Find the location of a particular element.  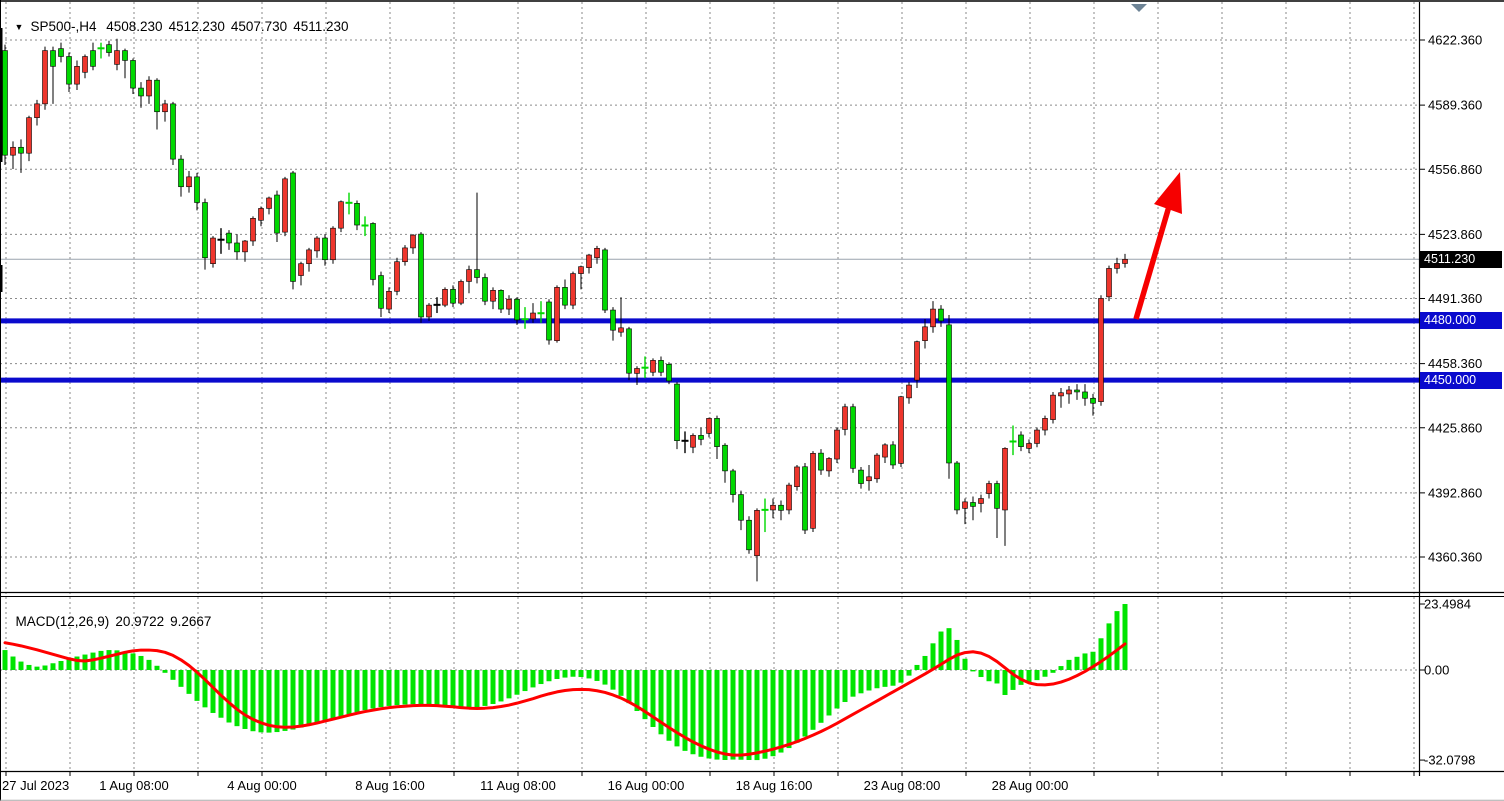

chart-shift-marker-icon is located at coordinates (1139, 8).